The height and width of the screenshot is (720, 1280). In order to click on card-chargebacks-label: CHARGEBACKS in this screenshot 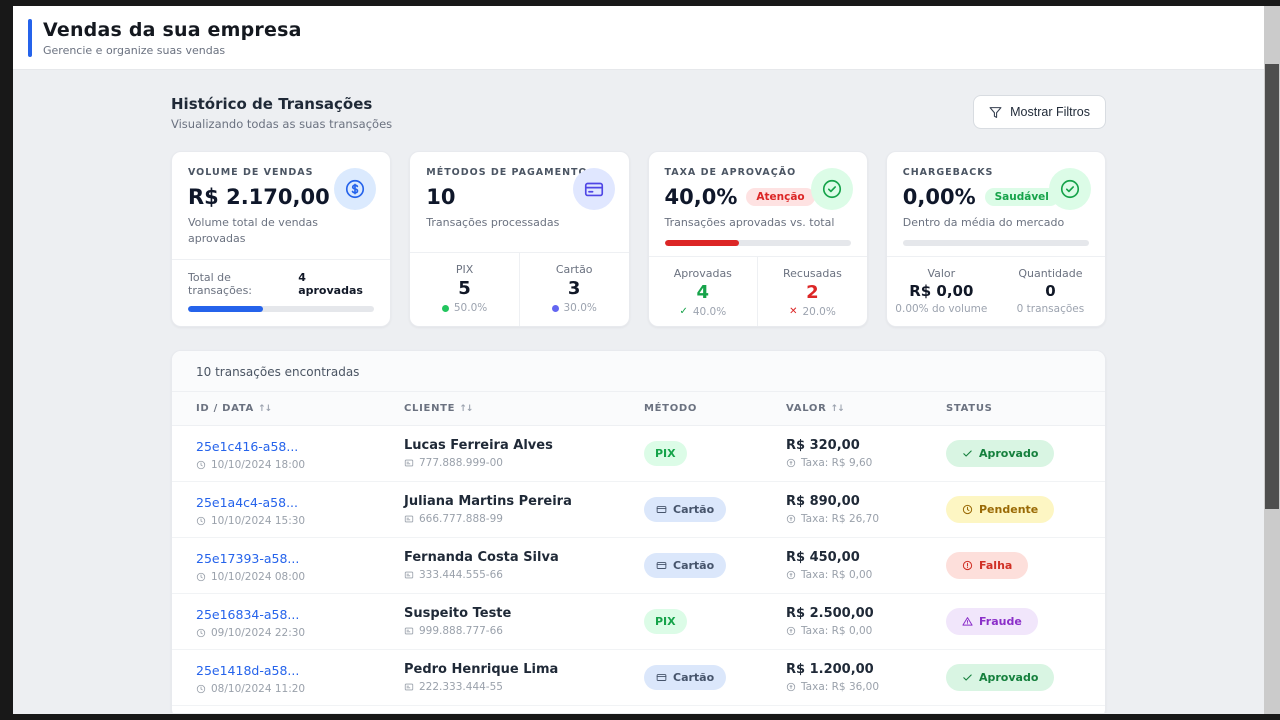, I will do `click(948, 172)`.